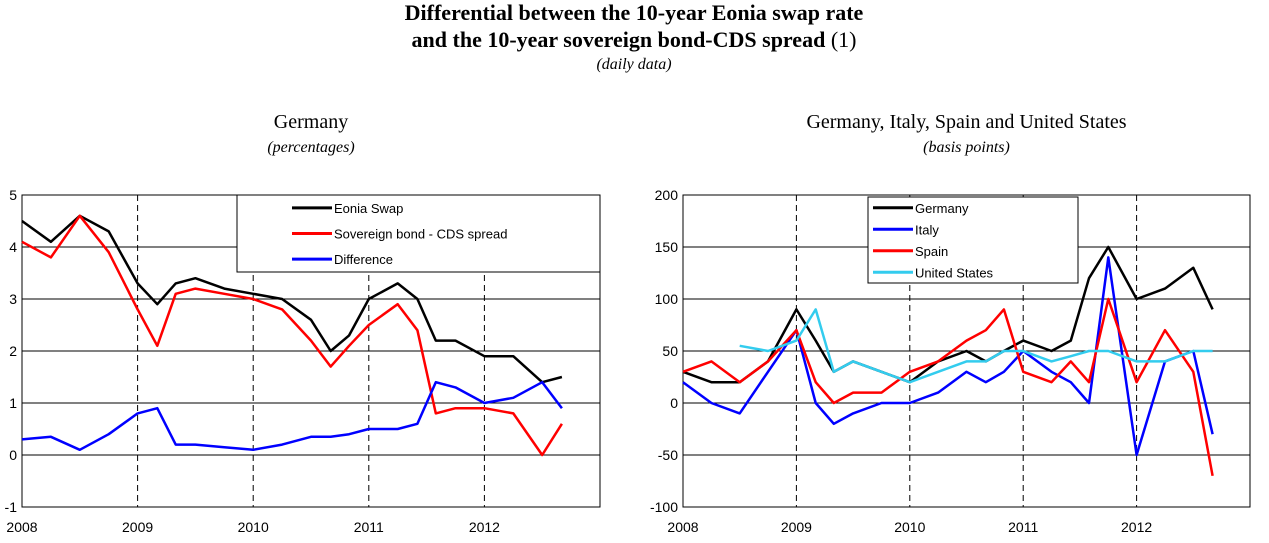 This screenshot has width=1269, height=543. What do you see at coordinates (667, 299) in the screenshot?
I see `y-tick-label: 100` at bounding box center [667, 299].